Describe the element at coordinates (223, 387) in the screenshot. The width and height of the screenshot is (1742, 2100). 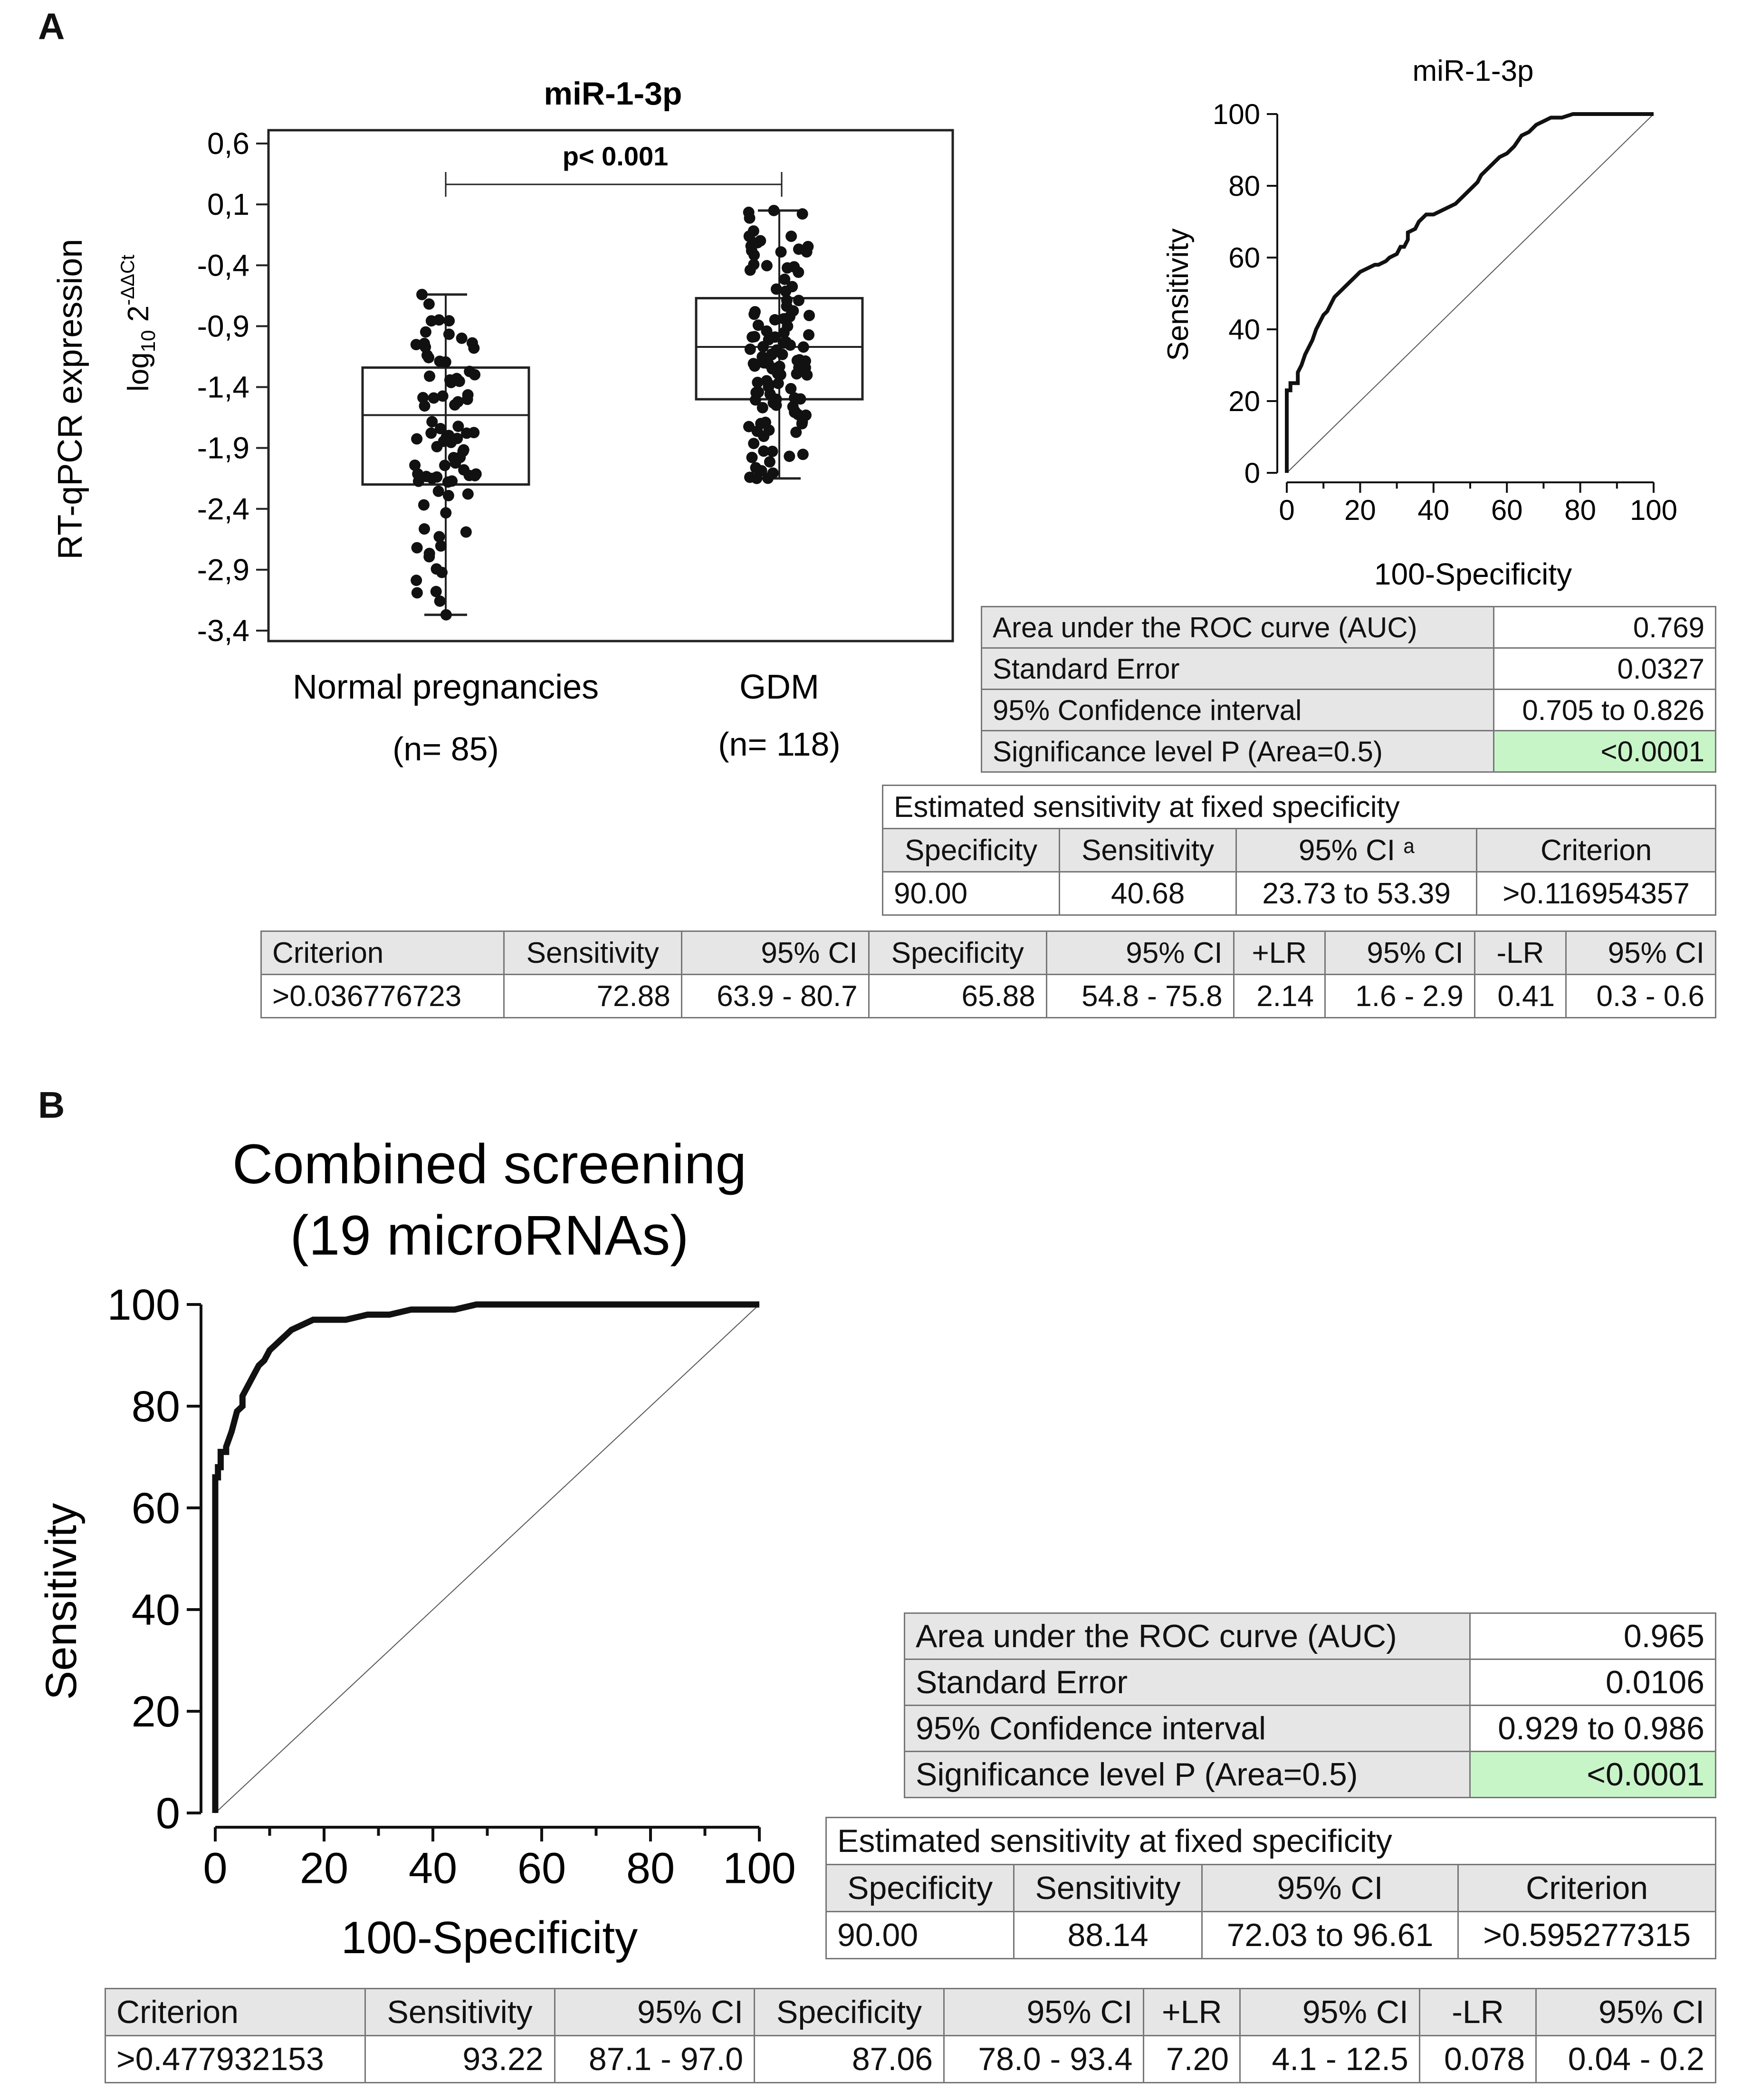
I see `boxplot-ytick-label: -1,4` at that location.